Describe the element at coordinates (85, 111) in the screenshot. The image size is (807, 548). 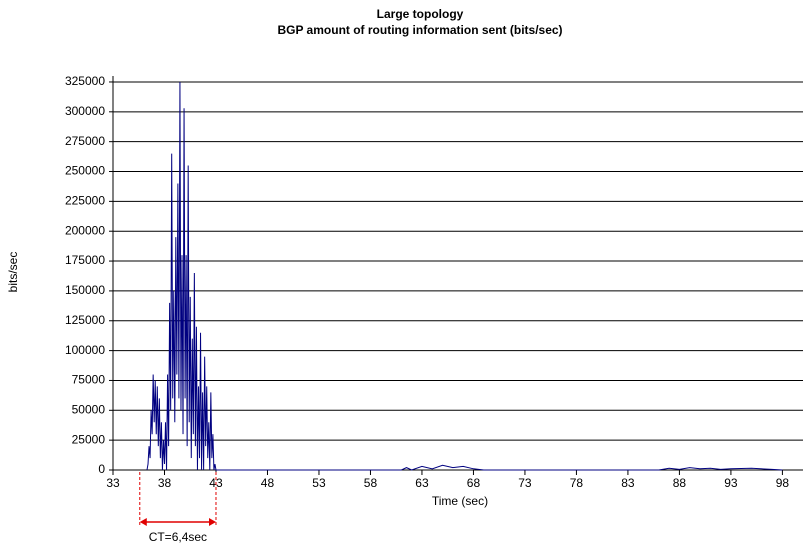
I see `y-tick-label: 300000` at that location.